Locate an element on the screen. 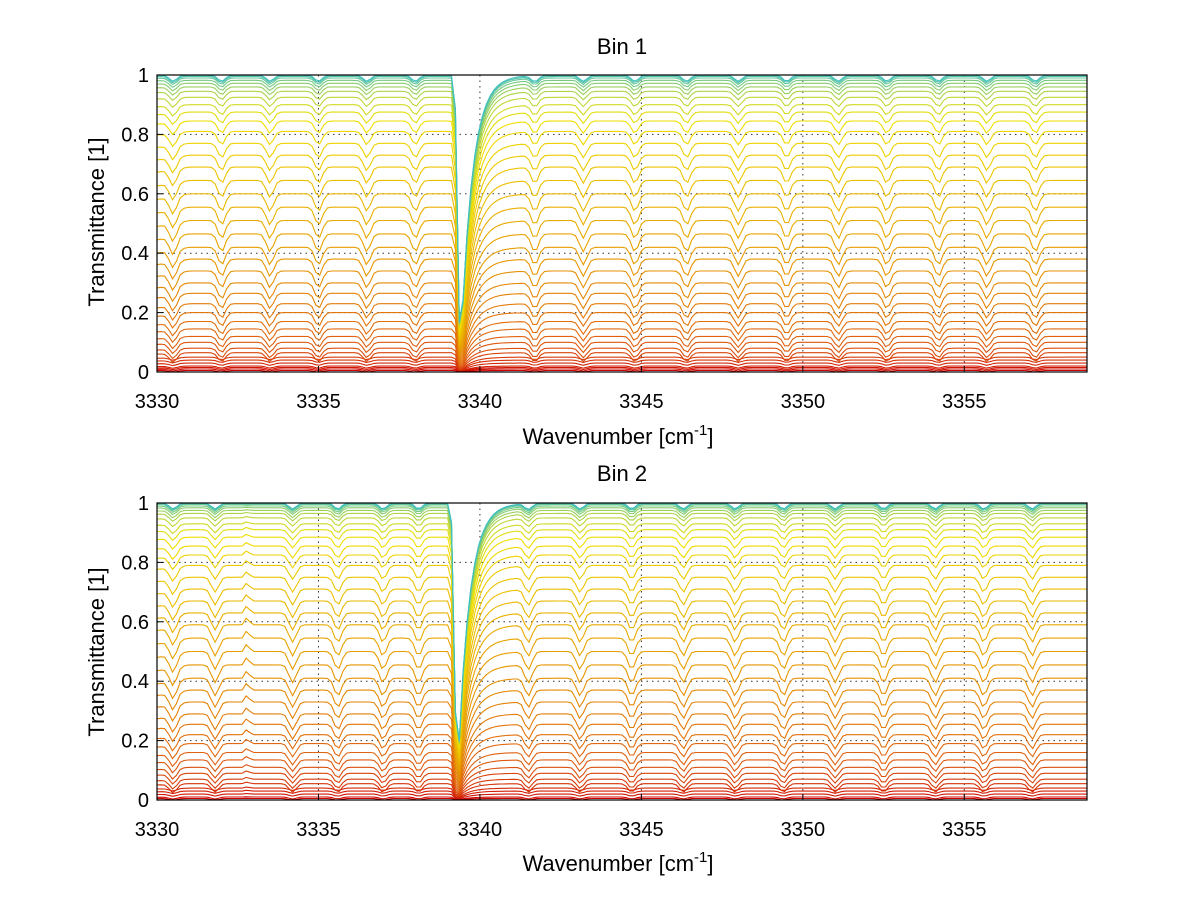  y-tick-label: 0.8 is located at coordinates (135, 563).